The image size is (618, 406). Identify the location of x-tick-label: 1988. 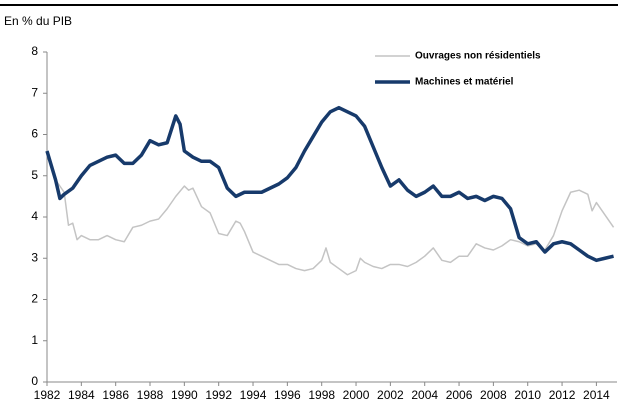
(150, 395).